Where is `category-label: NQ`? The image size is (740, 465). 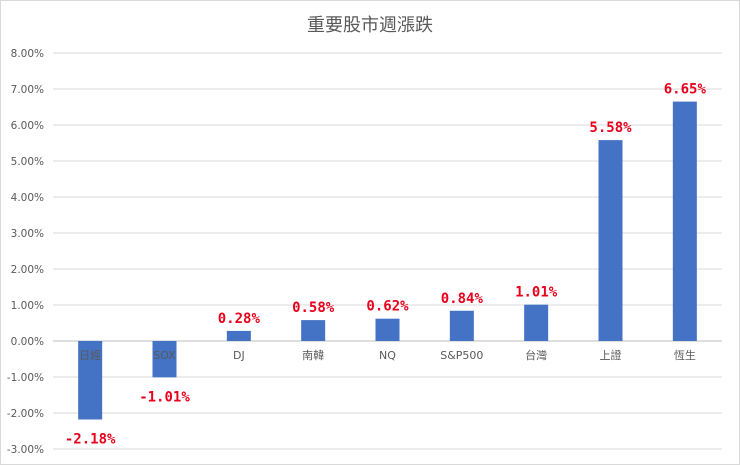
category-label: NQ is located at coordinates (387, 355).